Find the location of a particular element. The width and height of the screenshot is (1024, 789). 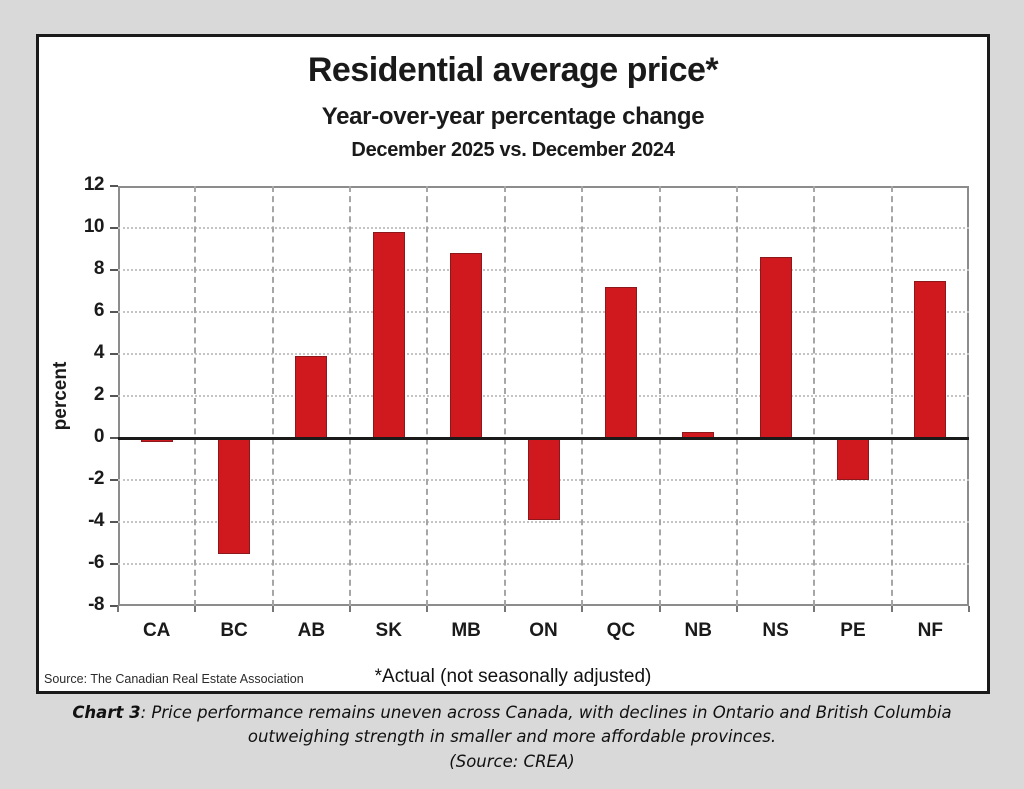

x-axis-label-pe: PE is located at coordinates (853, 630).